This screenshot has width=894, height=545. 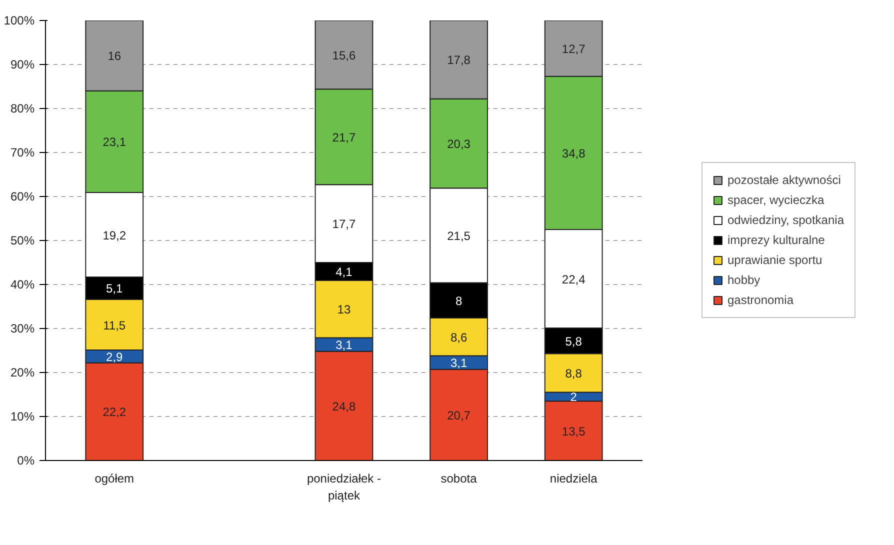 I want to click on data-label: 15,6, so click(x=344, y=55).